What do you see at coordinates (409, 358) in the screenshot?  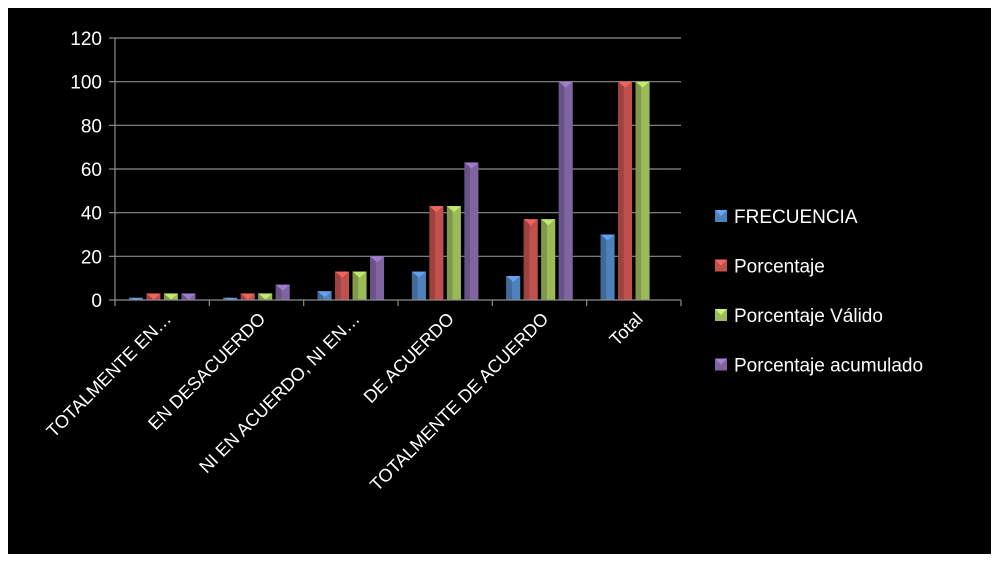 I see `x-tick-label: DE ACUERDO` at bounding box center [409, 358].